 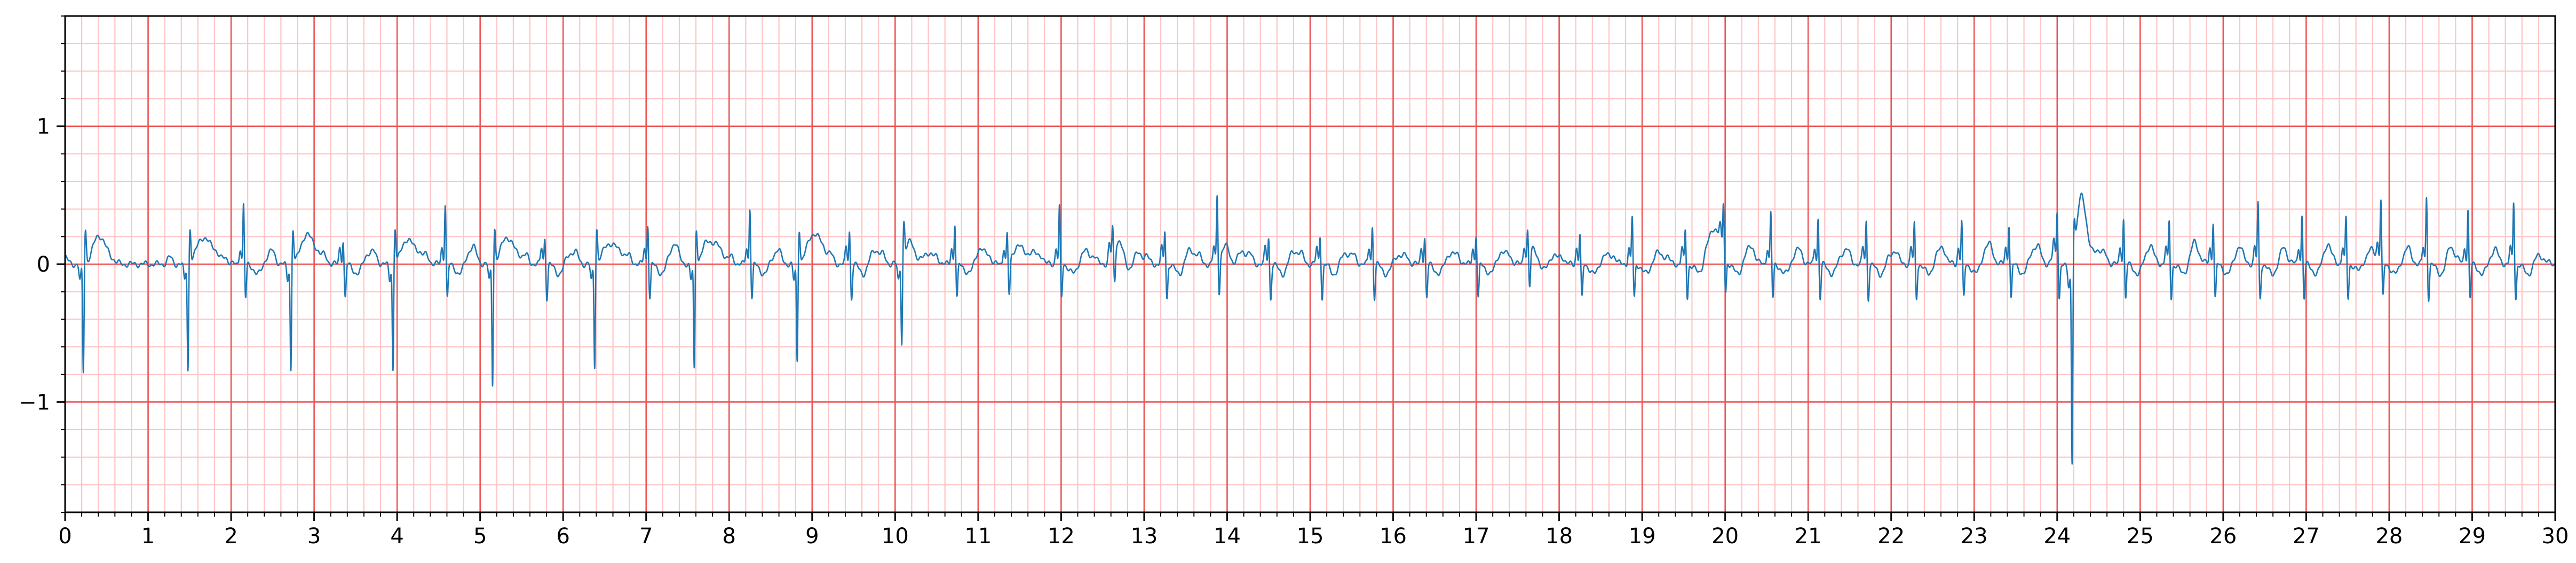 I want to click on x-tick-label: 26, so click(x=2223, y=536).